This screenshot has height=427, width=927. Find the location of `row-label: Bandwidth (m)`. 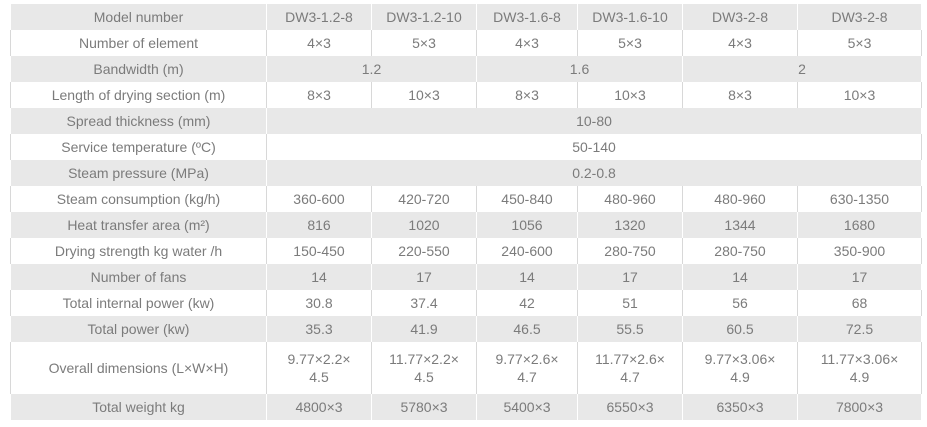

row-label: Bandwidth (m) is located at coordinates (138, 69).